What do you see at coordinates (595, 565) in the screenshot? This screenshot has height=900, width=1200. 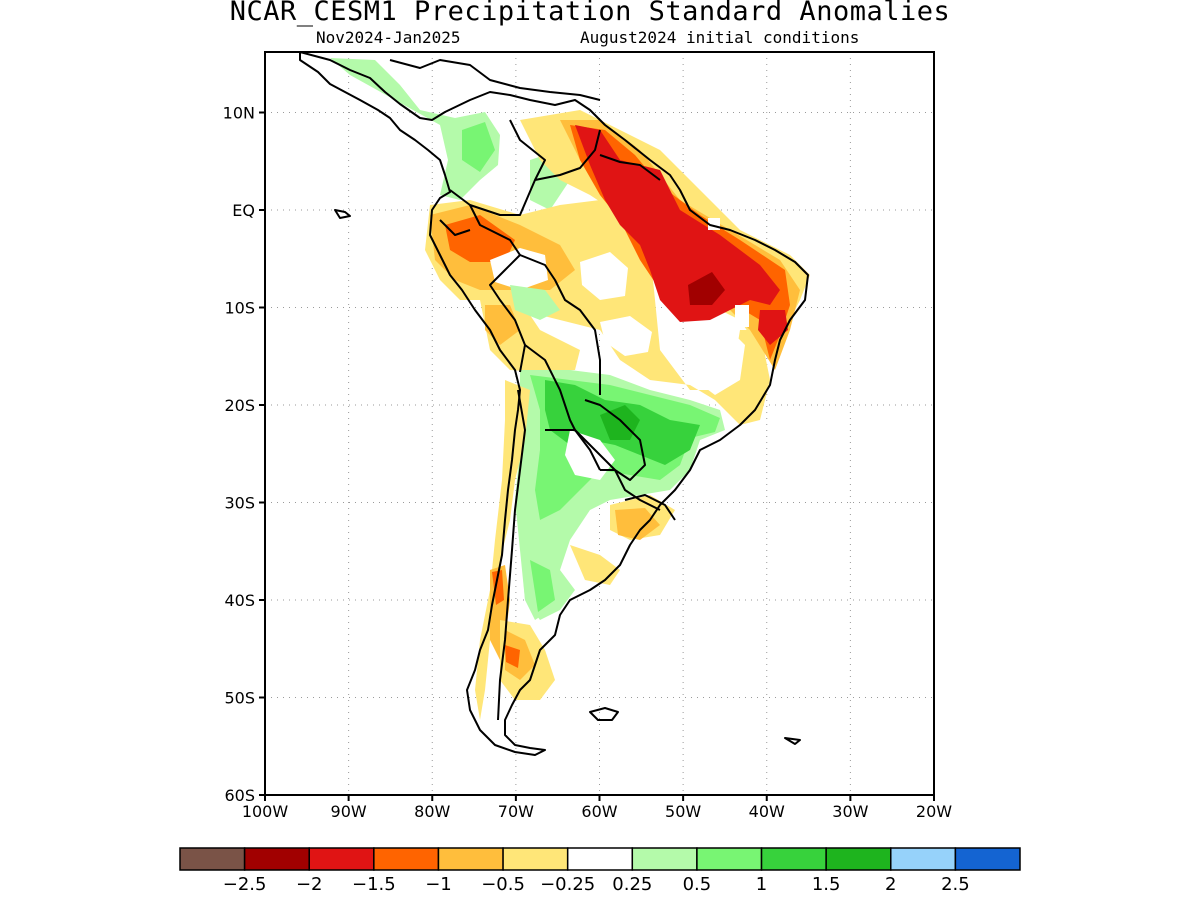 I see `negative-anomaly-central-argentina` at bounding box center [595, 565].